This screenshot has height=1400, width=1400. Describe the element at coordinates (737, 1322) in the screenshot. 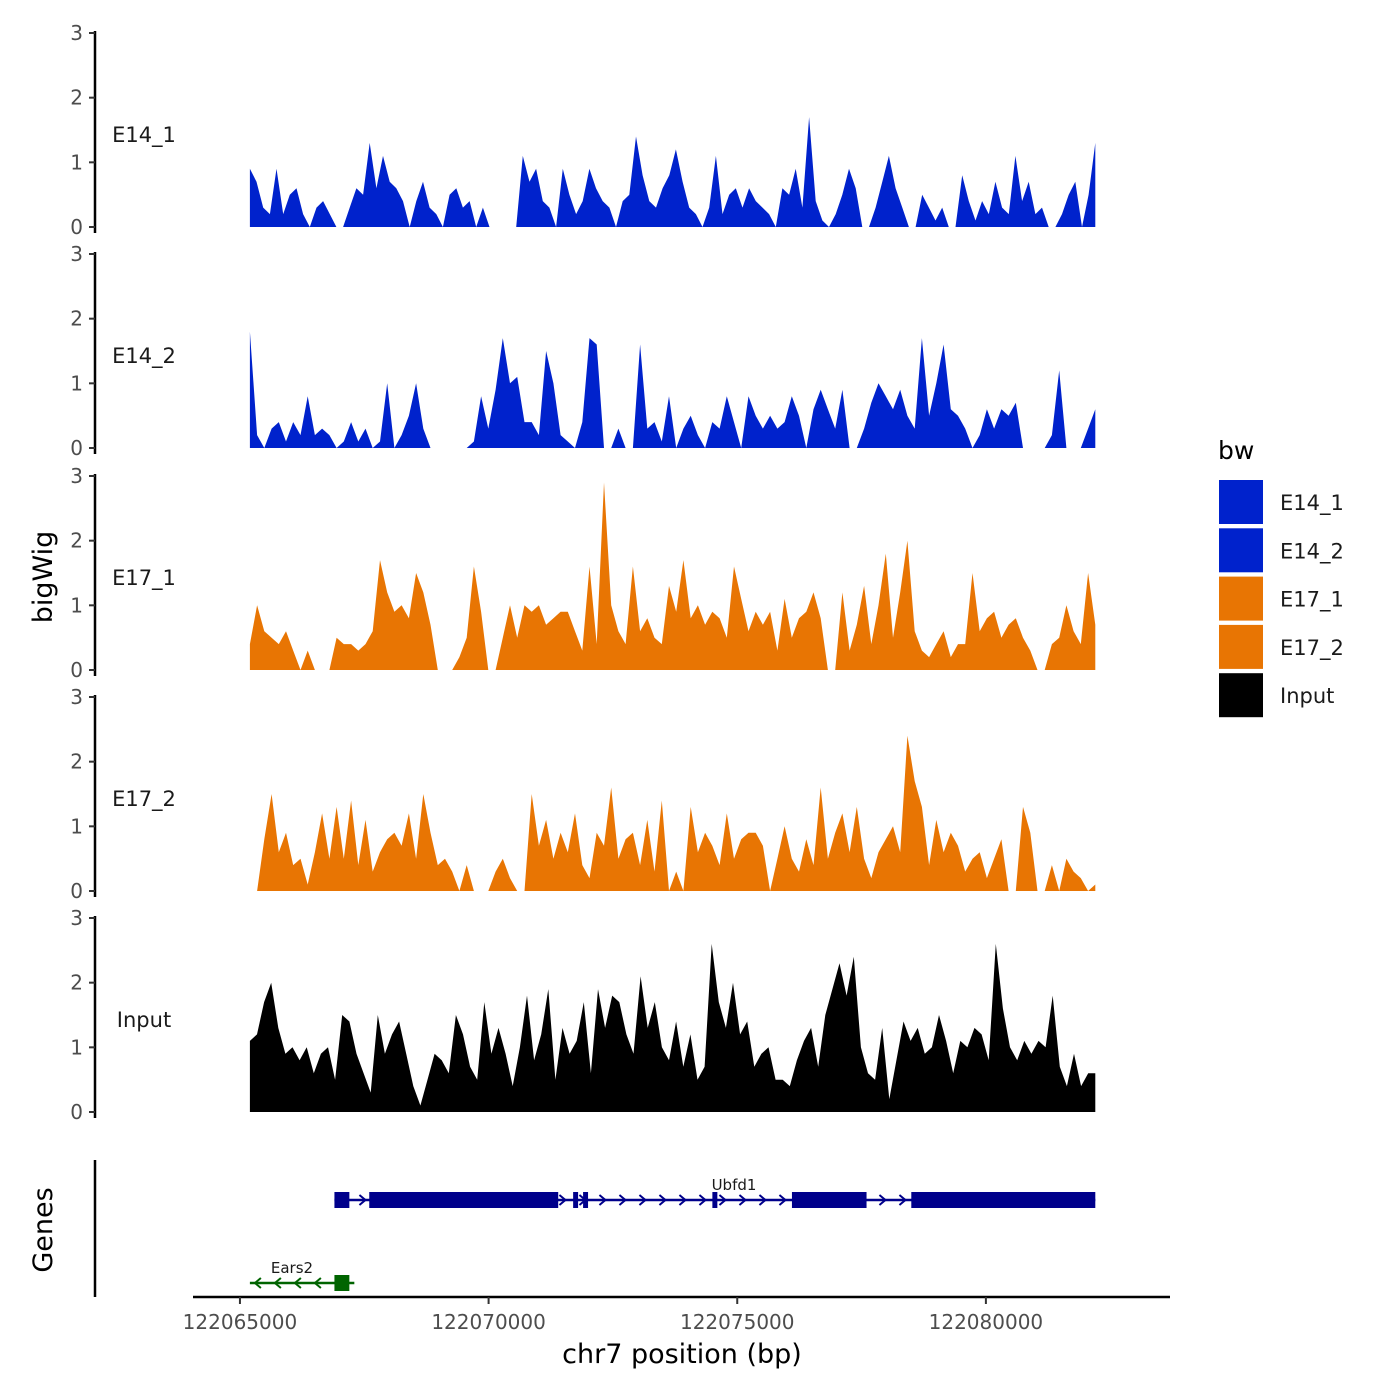

I see `x-tick-label: 122075000` at that location.